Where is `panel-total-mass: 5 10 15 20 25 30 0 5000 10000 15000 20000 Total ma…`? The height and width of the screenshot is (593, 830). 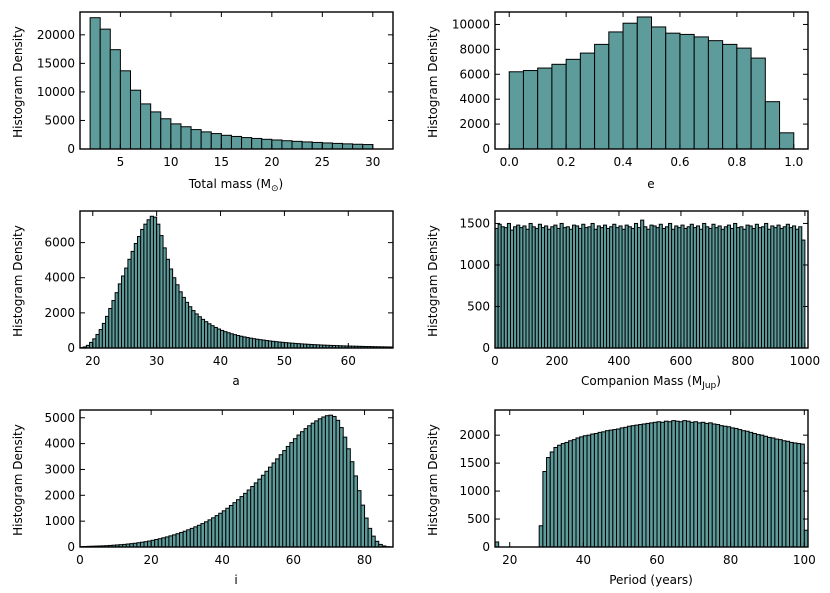
panel-total-mass: 5 10 15 20 25 30 0 5000 10000 15000 20000 Total ma… is located at coordinates (202, 102).